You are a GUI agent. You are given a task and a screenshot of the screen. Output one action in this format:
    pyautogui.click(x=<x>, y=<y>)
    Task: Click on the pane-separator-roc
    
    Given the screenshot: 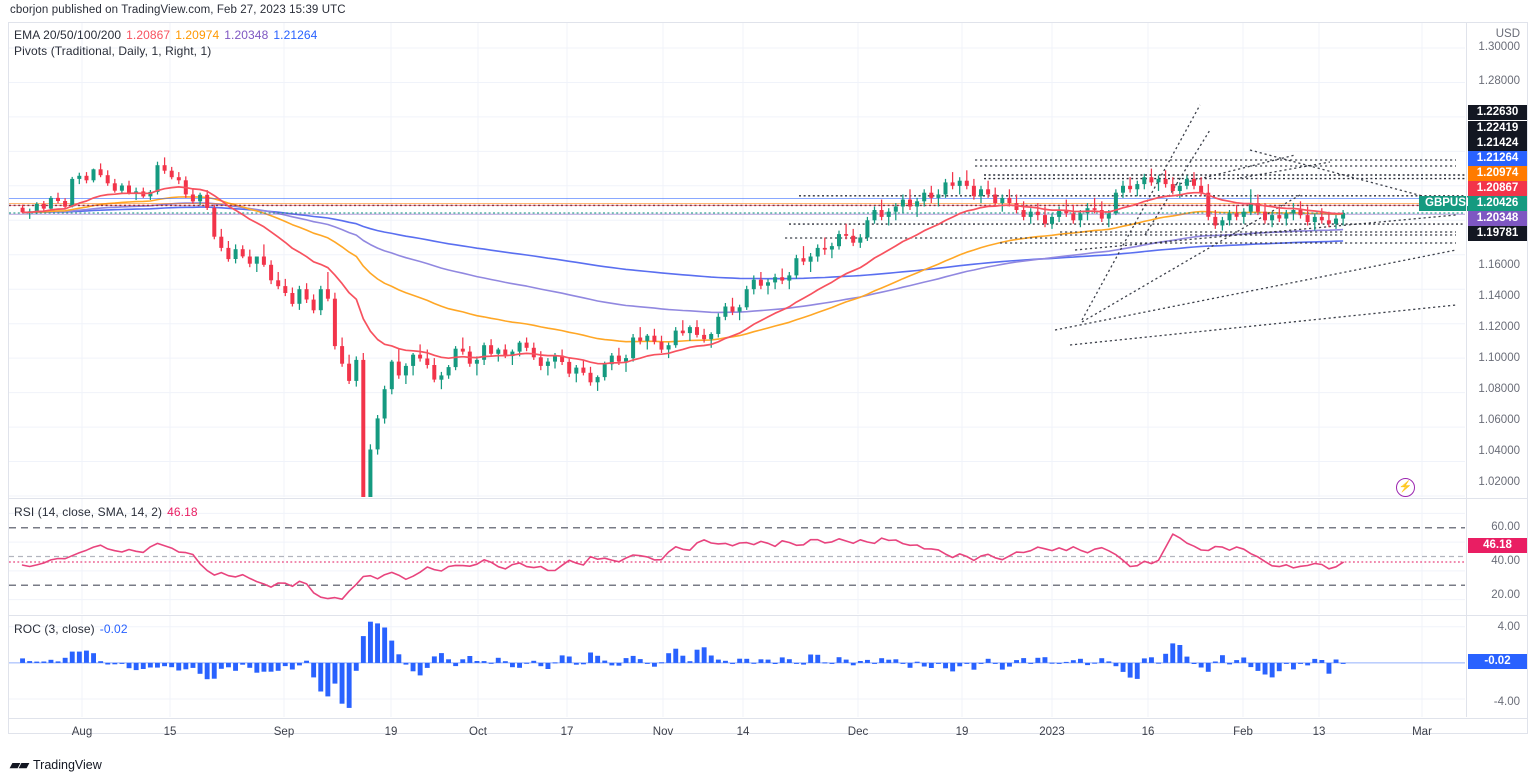 What is the action you would take?
    pyautogui.click(x=768, y=615)
    